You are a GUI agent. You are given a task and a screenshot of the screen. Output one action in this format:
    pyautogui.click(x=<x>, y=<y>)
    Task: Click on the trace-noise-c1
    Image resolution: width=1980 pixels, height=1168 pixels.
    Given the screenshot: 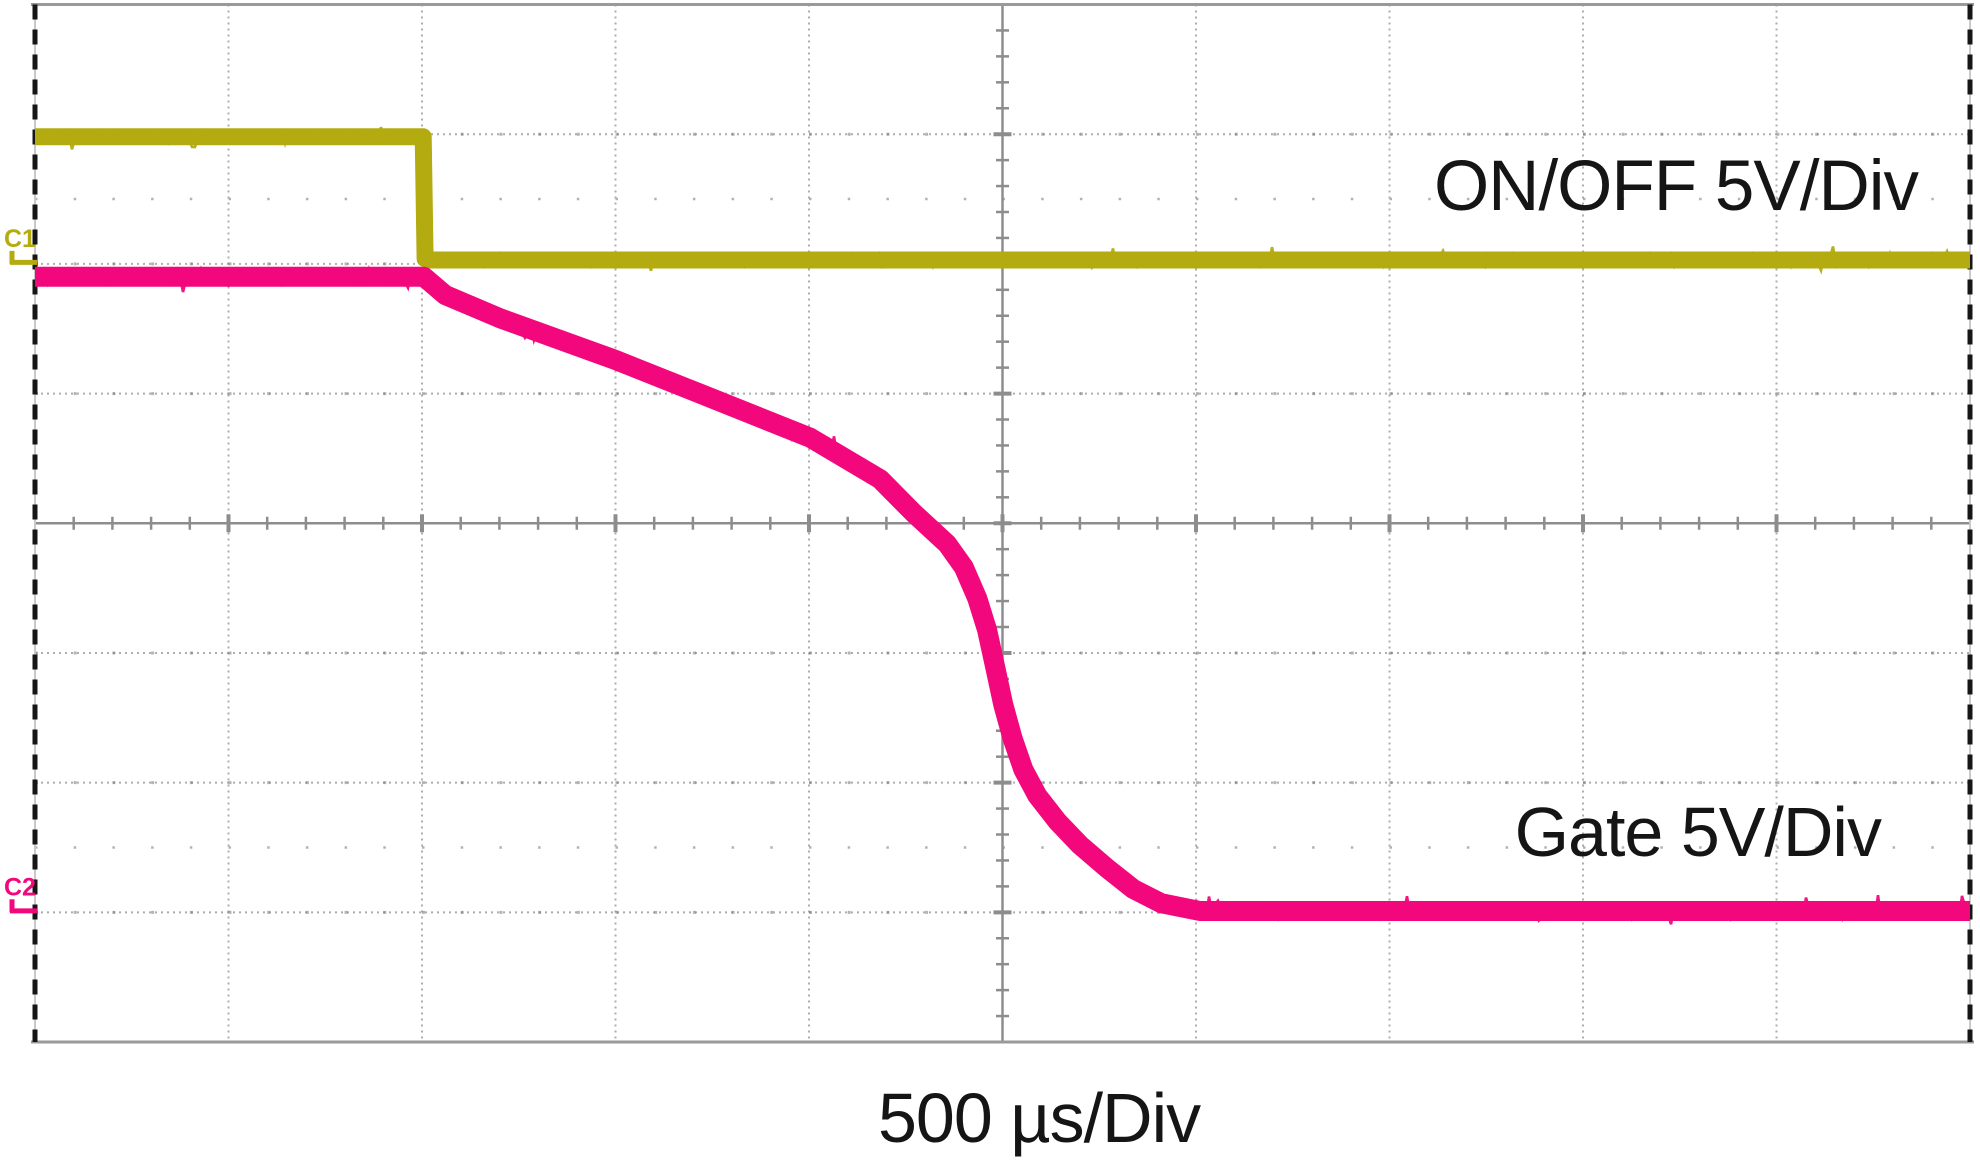 What is the action you would take?
    pyautogui.click(x=1001, y=200)
    